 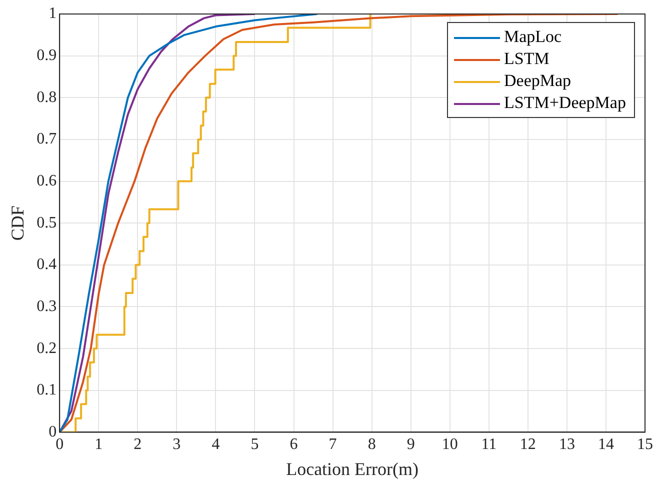 What do you see at coordinates (537, 81) in the screenshot?
I see `legend-label: DeepMap` at bounding box center [537, 81].